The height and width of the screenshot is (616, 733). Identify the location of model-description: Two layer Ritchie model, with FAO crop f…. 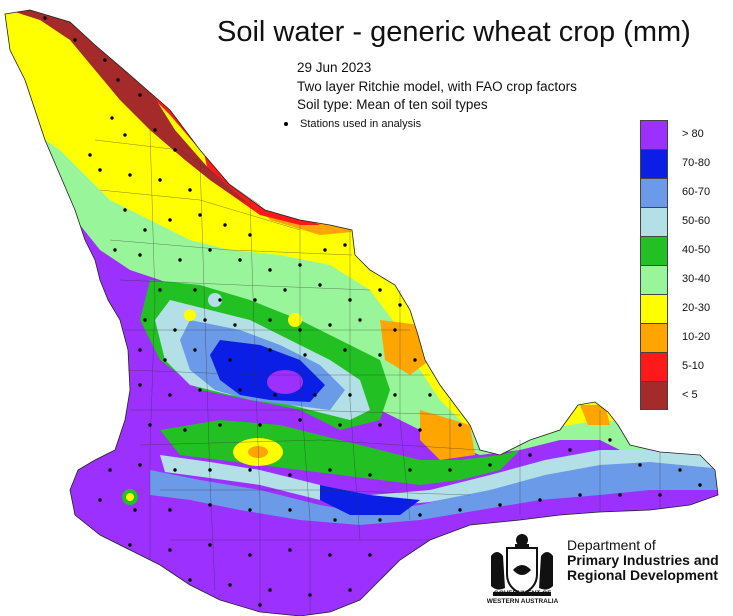
(437, 86).